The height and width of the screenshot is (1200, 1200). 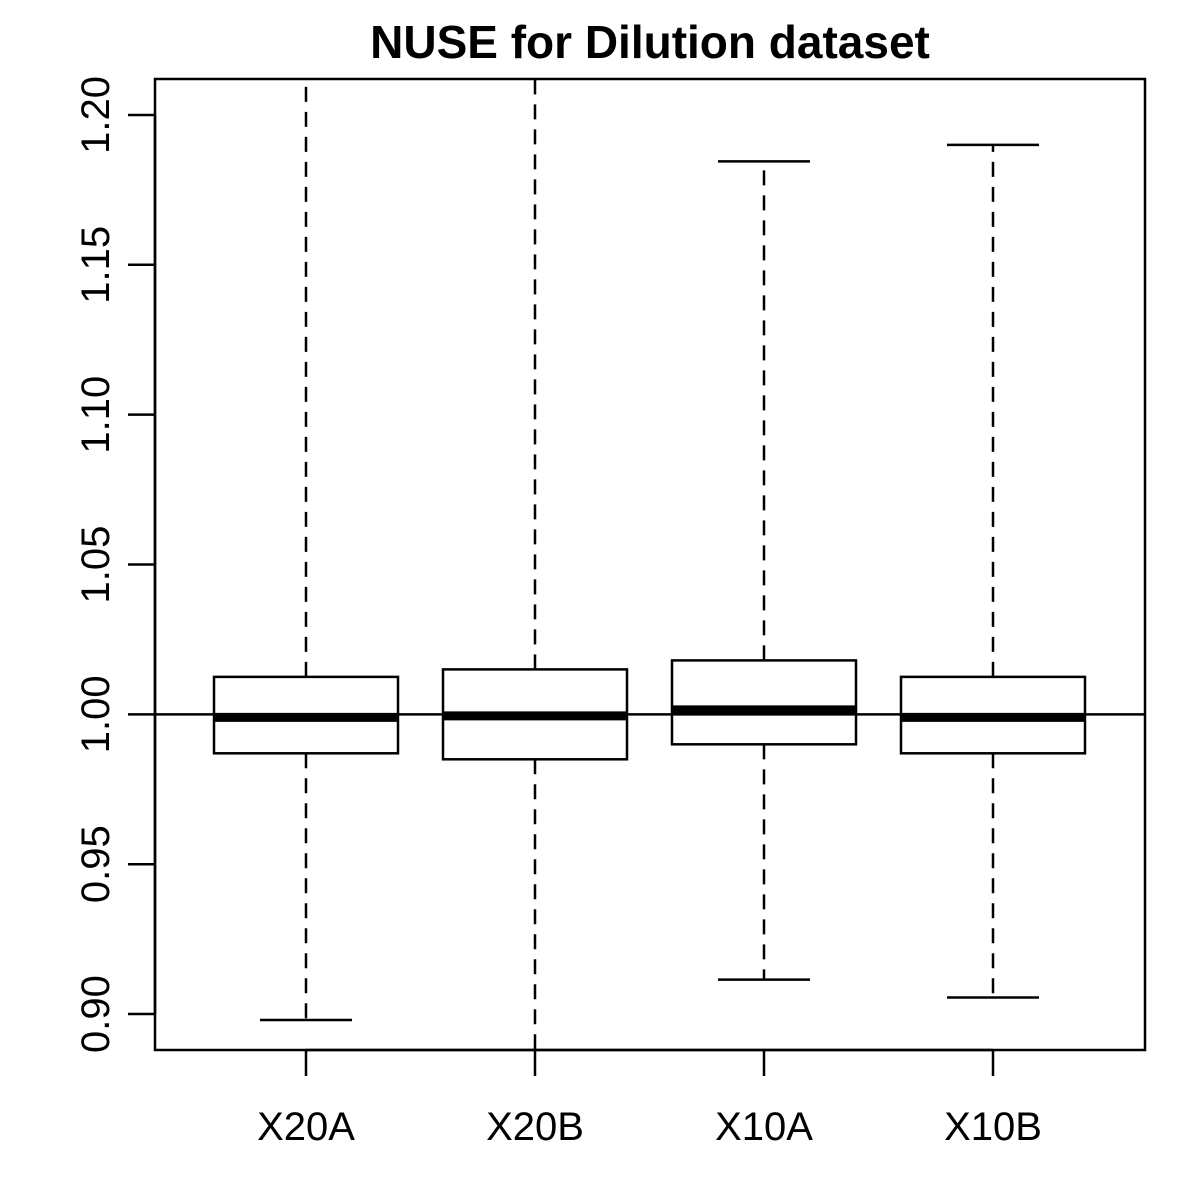 What do you see at coordinates (96, 864) in the screenshot?
I see `y-tick-label: 0.95` at bounding box center [96, 864].